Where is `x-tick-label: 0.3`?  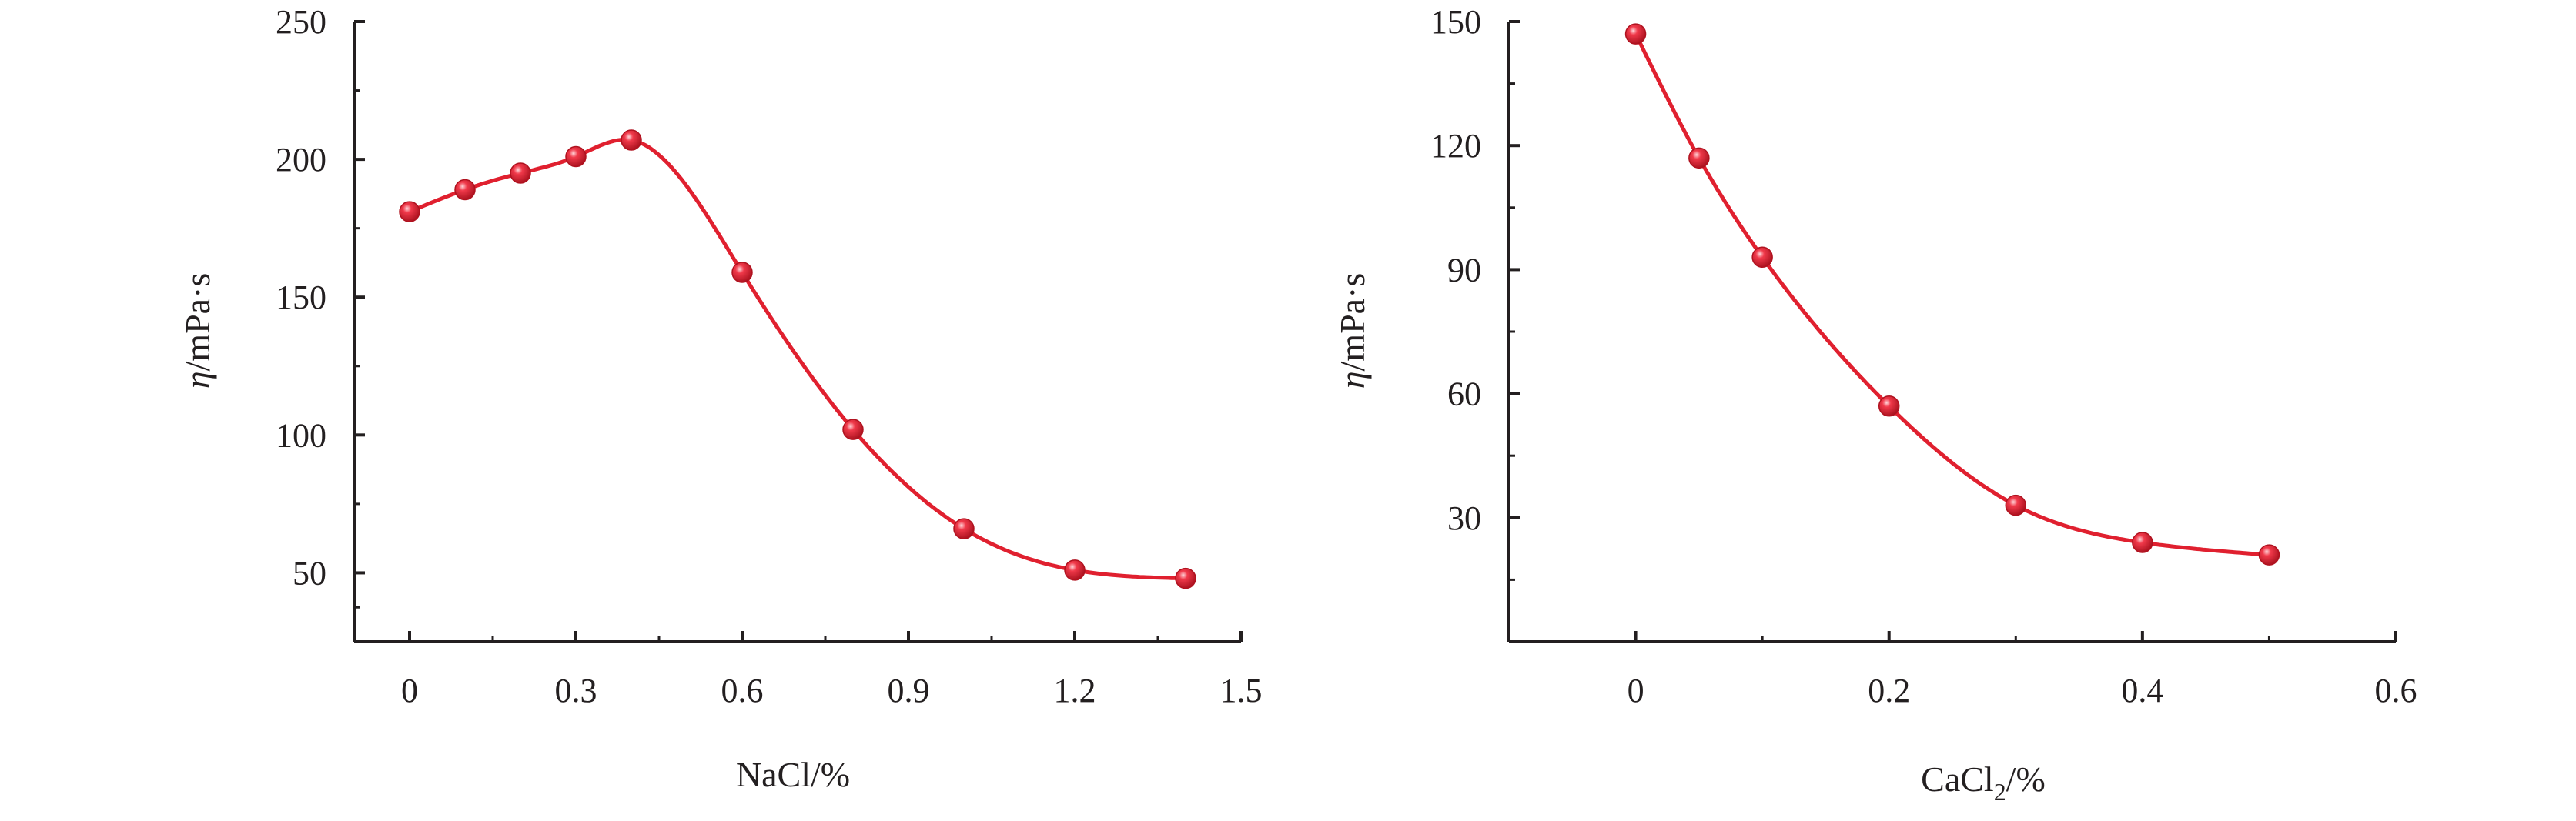 x-tick-label: 0.3 is located at coordinates (576, 690).